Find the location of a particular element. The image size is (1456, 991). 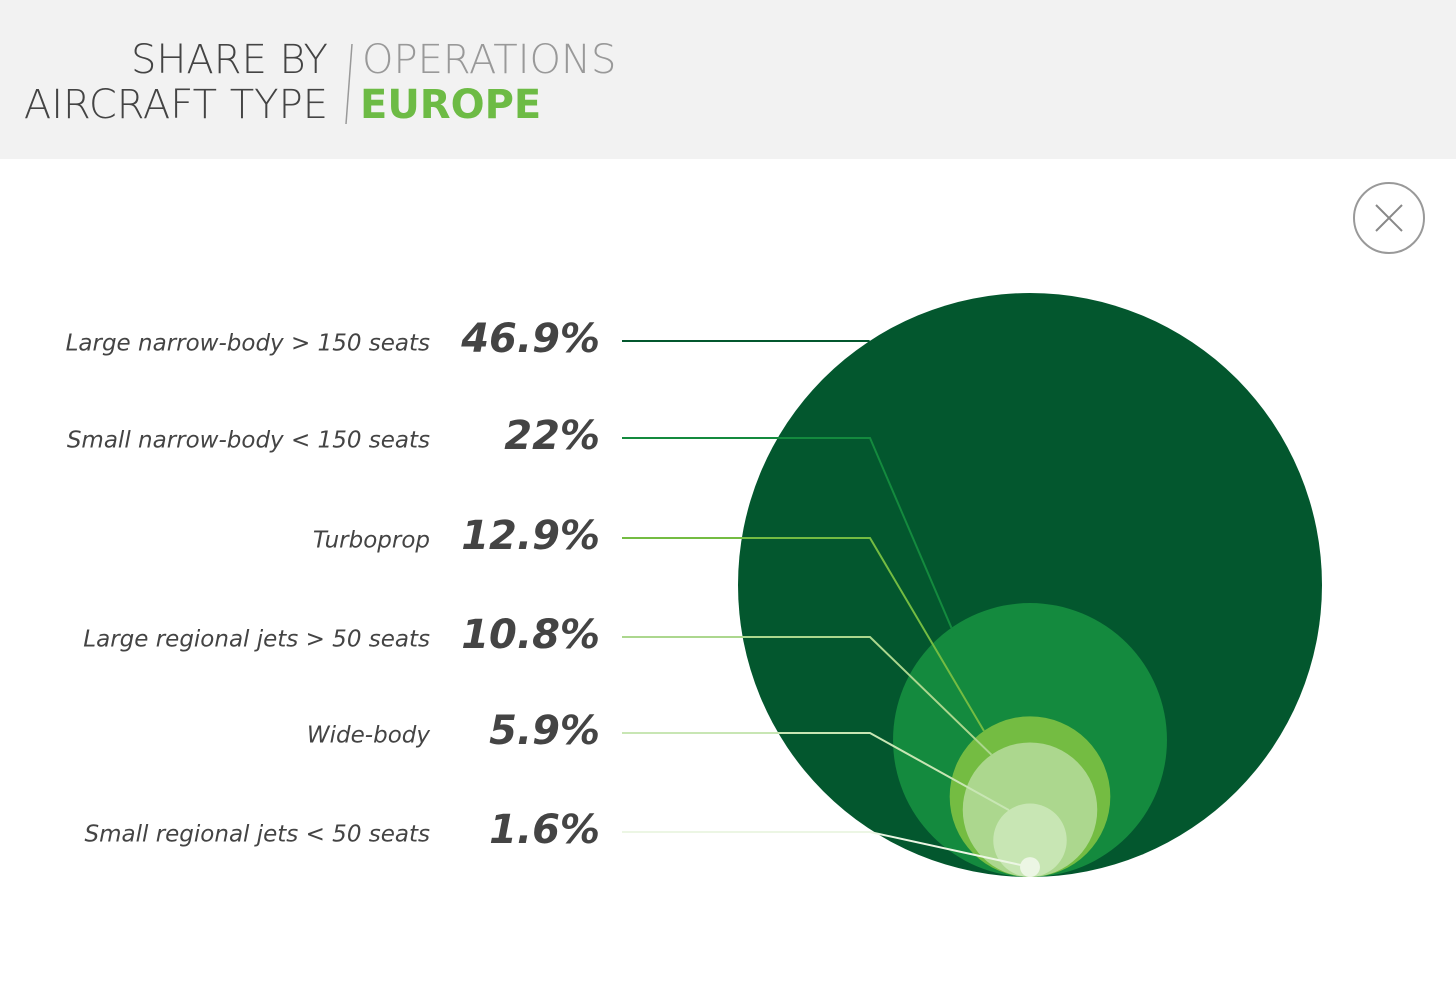

category-label: Small regional jets < 50 seats is located at coordinates (257, 835).